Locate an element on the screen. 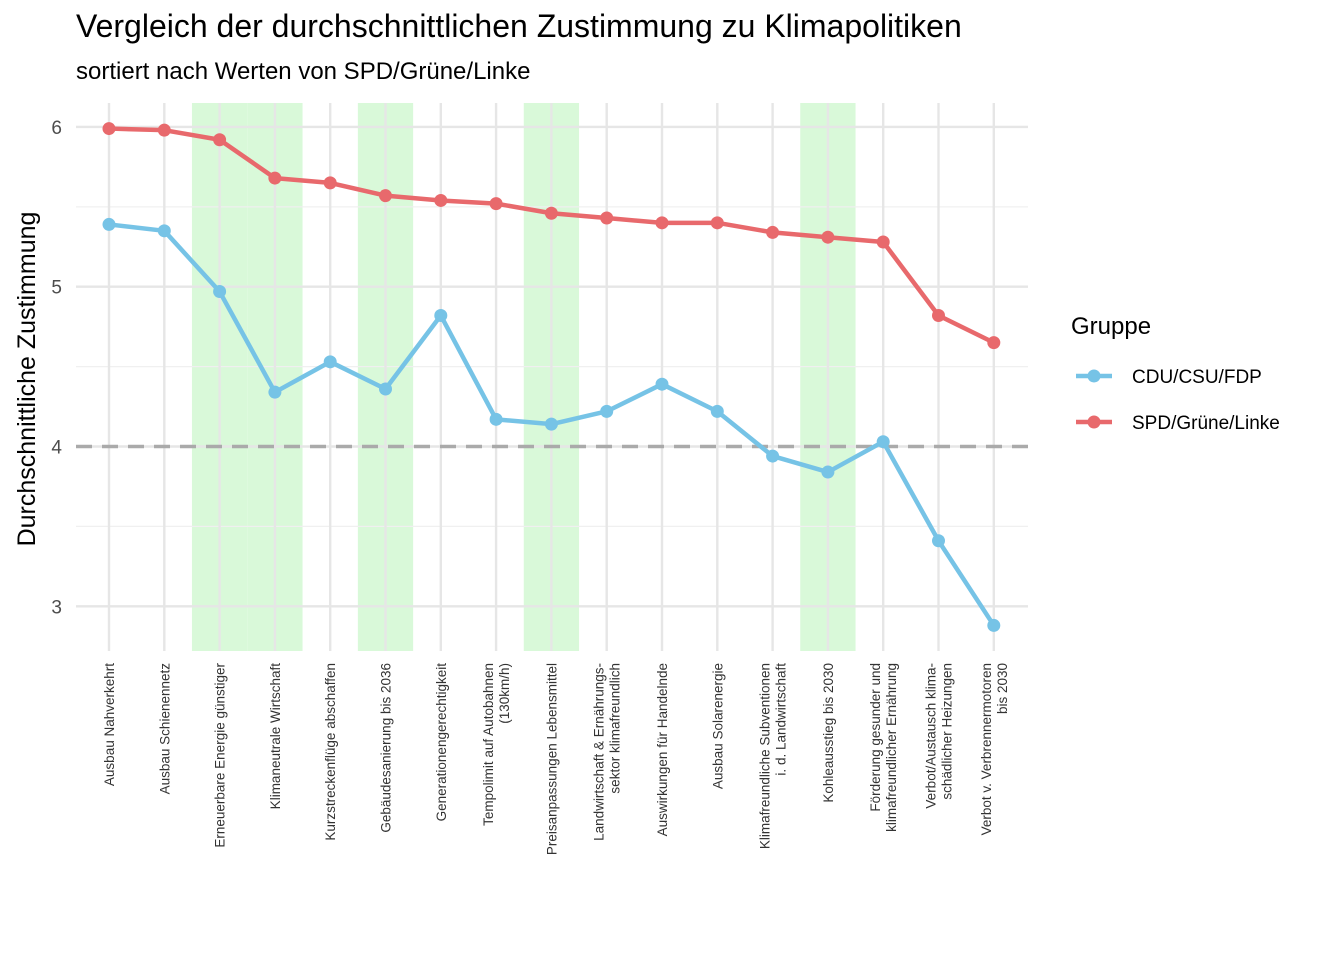 This screenshot has width=1344, height=960. x-tick-label-line: Preisanpassungen Lebensmittel is located at coordinates (551, 759).